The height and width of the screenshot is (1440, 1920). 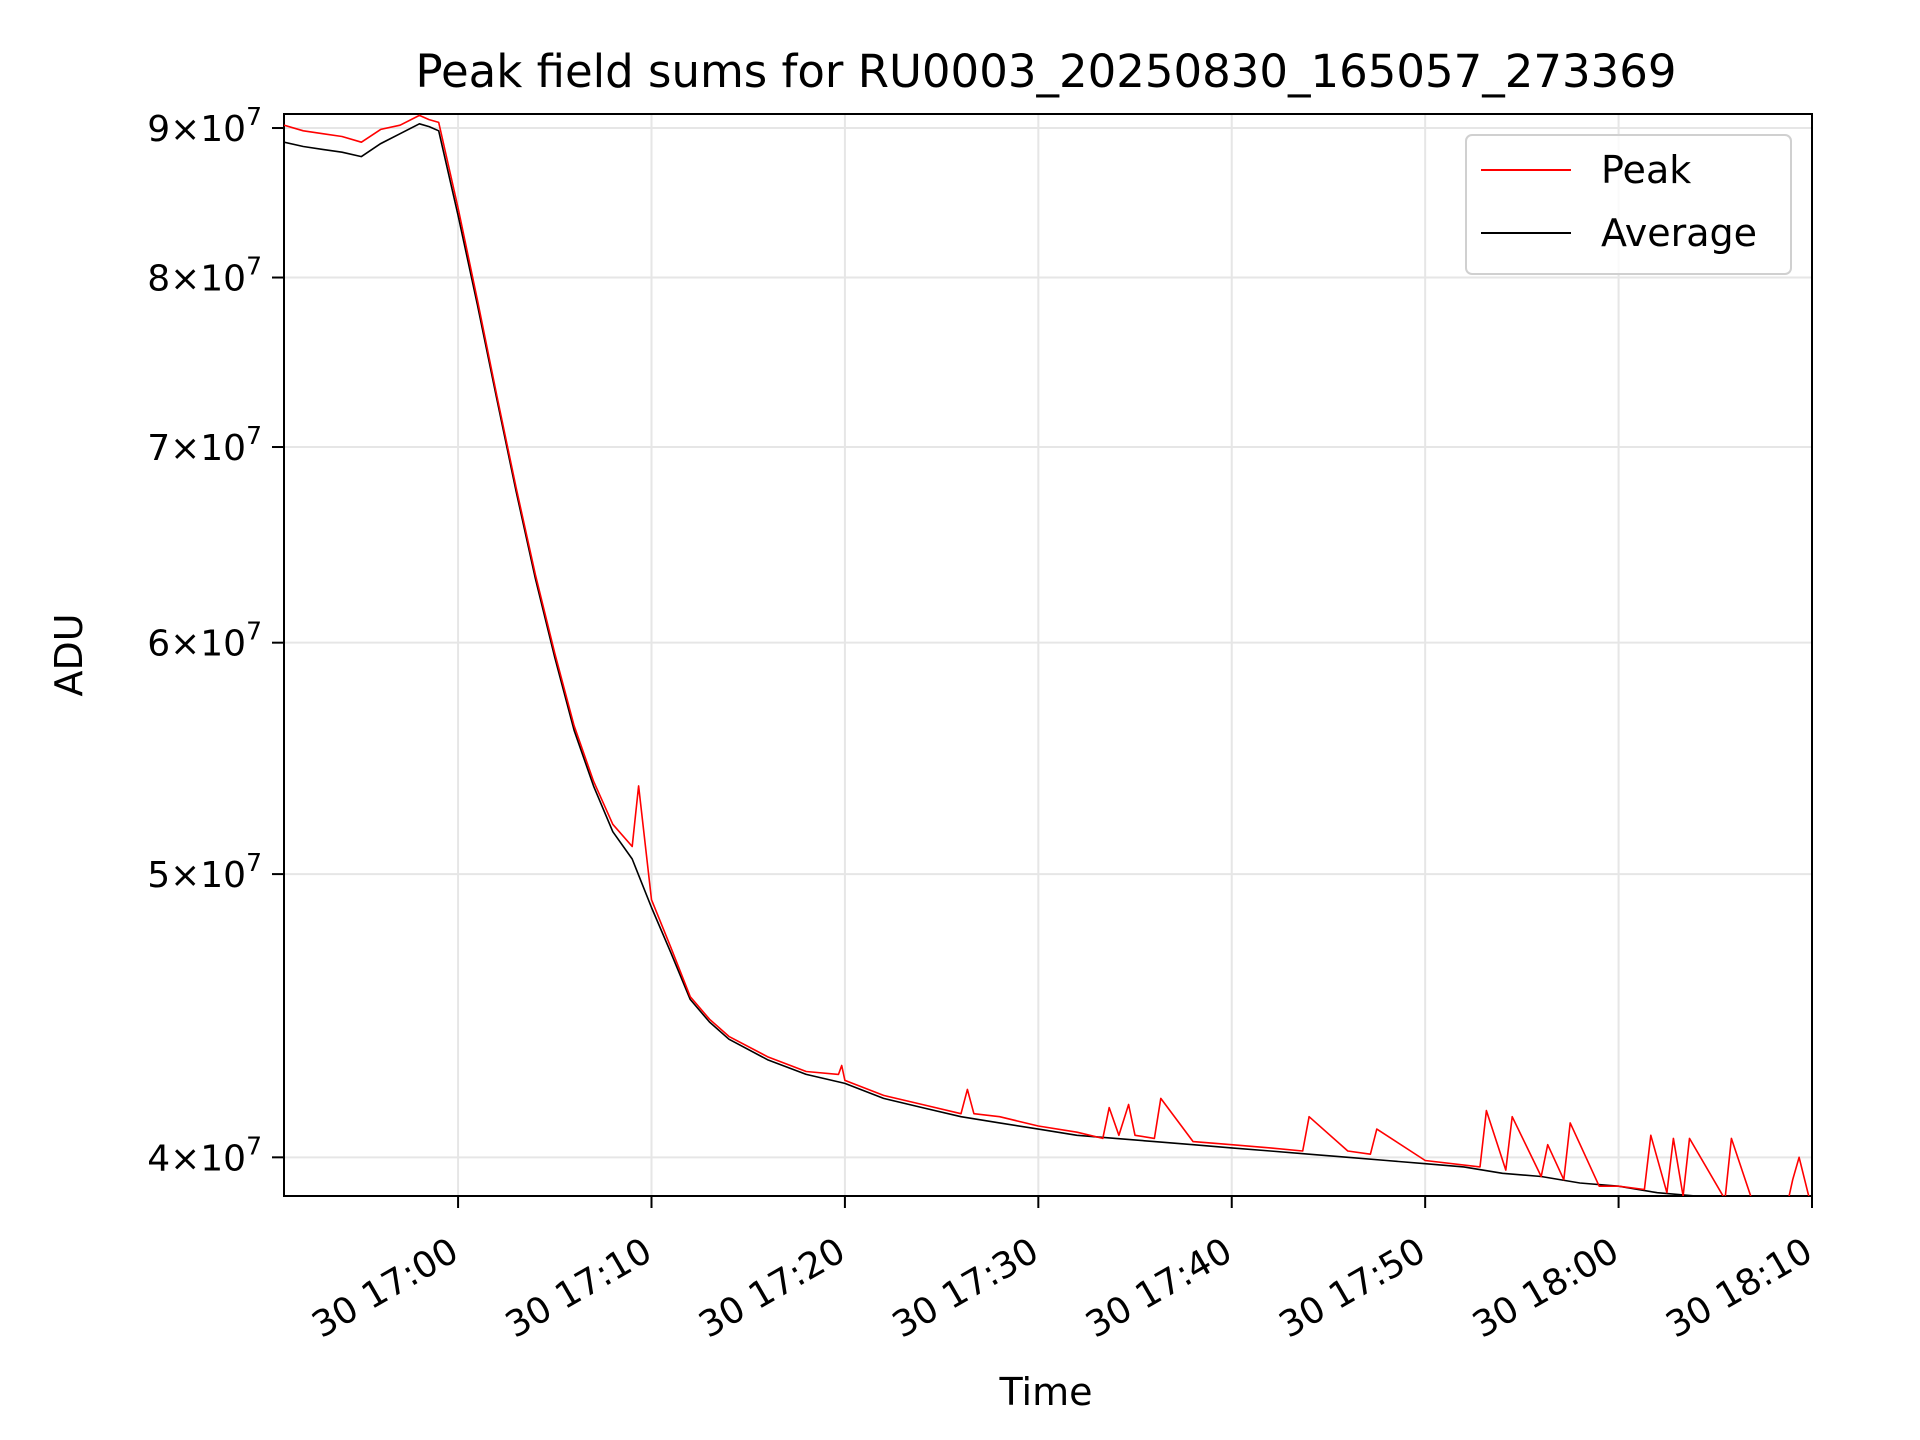 What do you see at coordinates (204, 872) in the screenshot?
I see `y-tick-label: 5×107` at bounding box center [204, 872].